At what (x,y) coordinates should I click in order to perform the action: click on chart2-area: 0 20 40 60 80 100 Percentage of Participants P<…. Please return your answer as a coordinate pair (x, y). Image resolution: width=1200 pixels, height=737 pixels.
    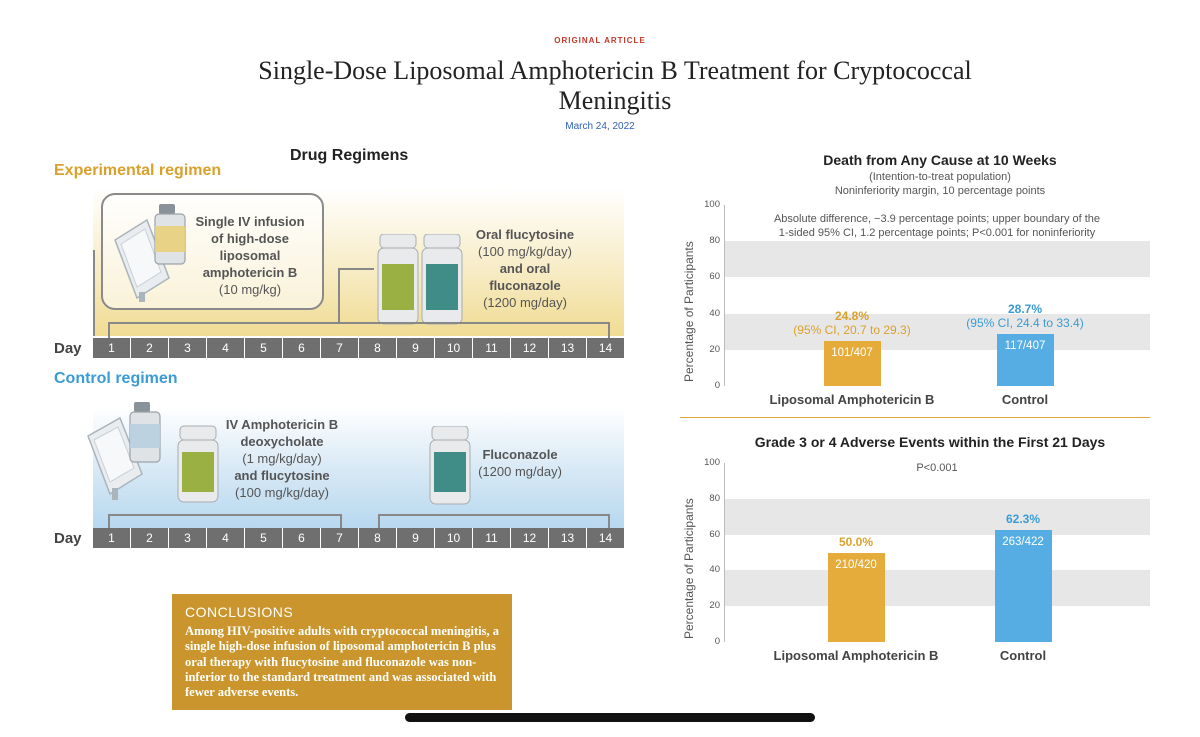
    Looking at the image, I should click on (920, 561).